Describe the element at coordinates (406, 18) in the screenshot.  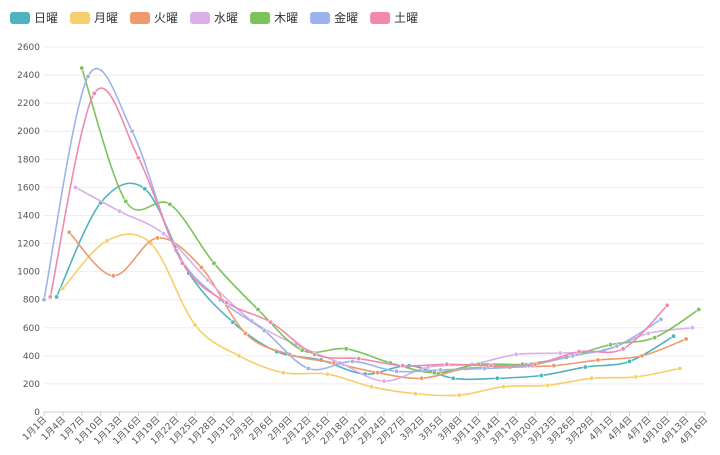
I see `legend-label: 土曜` at that location.